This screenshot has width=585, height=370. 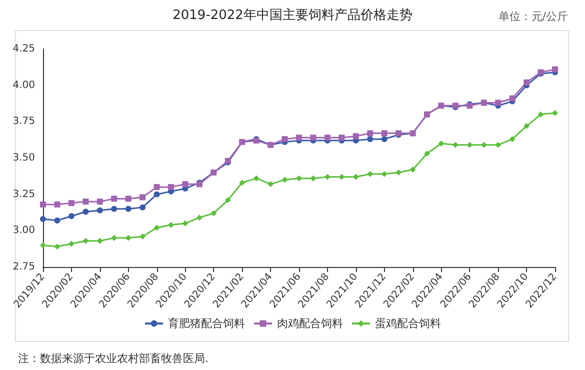 What do you see at coordinates (23, 158) in the screenshot?
I see `y-tick-label: 3.50` at bounding box center [23, 158].